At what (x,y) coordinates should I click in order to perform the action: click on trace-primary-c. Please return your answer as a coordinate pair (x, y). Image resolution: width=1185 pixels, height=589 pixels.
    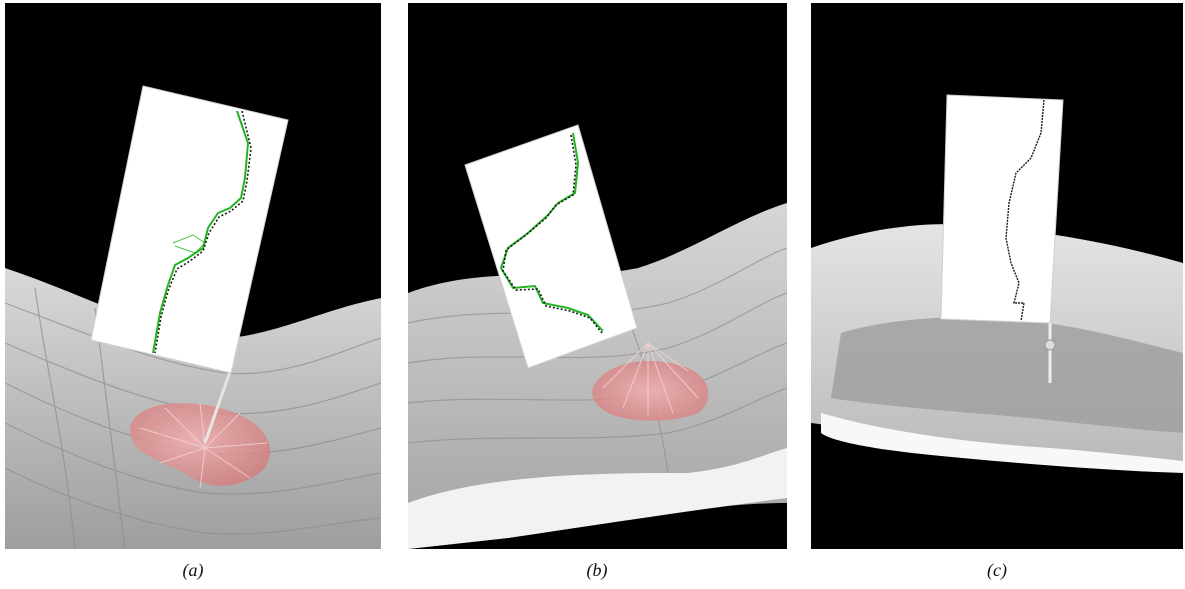
    Looking at the image, I should click on (1025, 210).